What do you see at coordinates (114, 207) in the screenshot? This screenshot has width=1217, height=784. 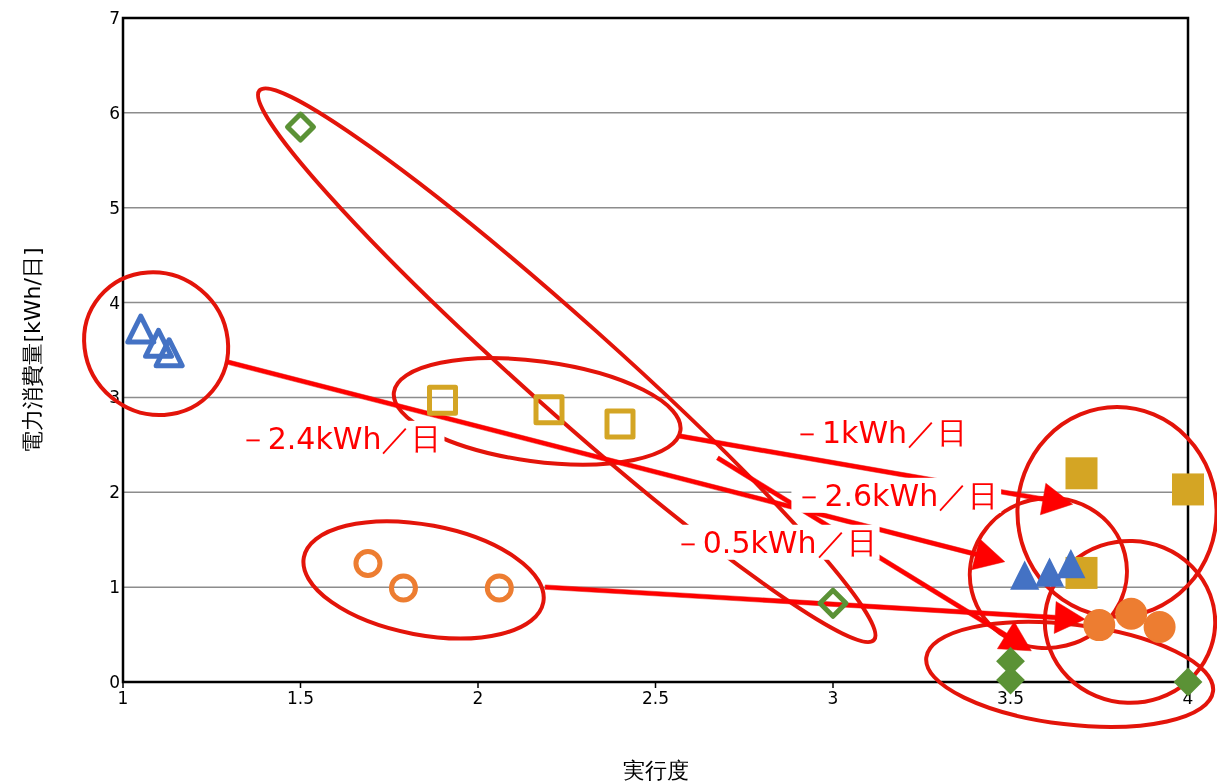 I see `y-tick-label: 5` at bounding box center [114, 207].